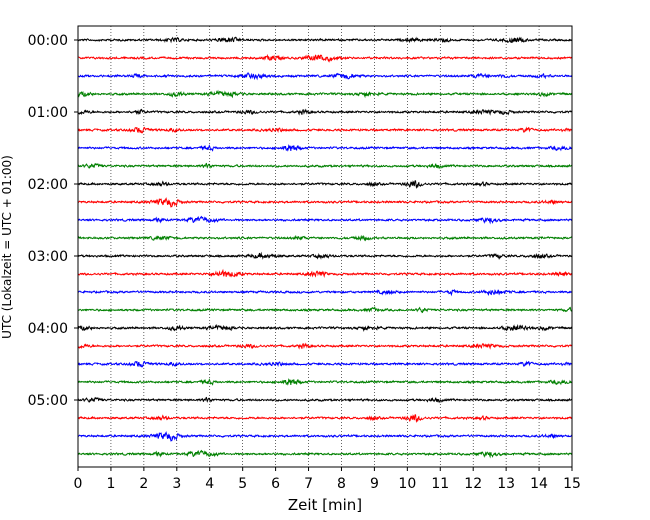  Describe the element at coordinates (53, 221) in the screenshot. I see `y-axis-ticks: 00:00 01:00 02:00 03:00 04:00 05:00` at that location.